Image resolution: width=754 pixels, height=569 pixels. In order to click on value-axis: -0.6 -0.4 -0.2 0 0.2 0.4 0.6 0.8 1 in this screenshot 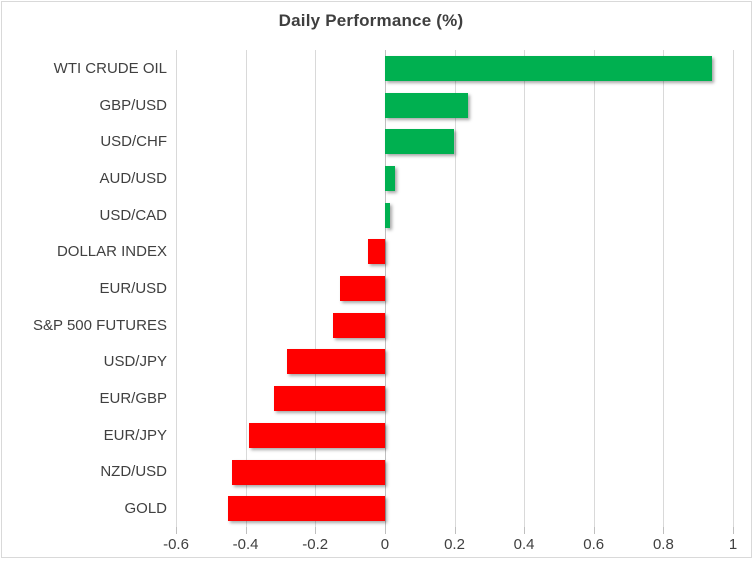, I will do `click(450, 546)`.